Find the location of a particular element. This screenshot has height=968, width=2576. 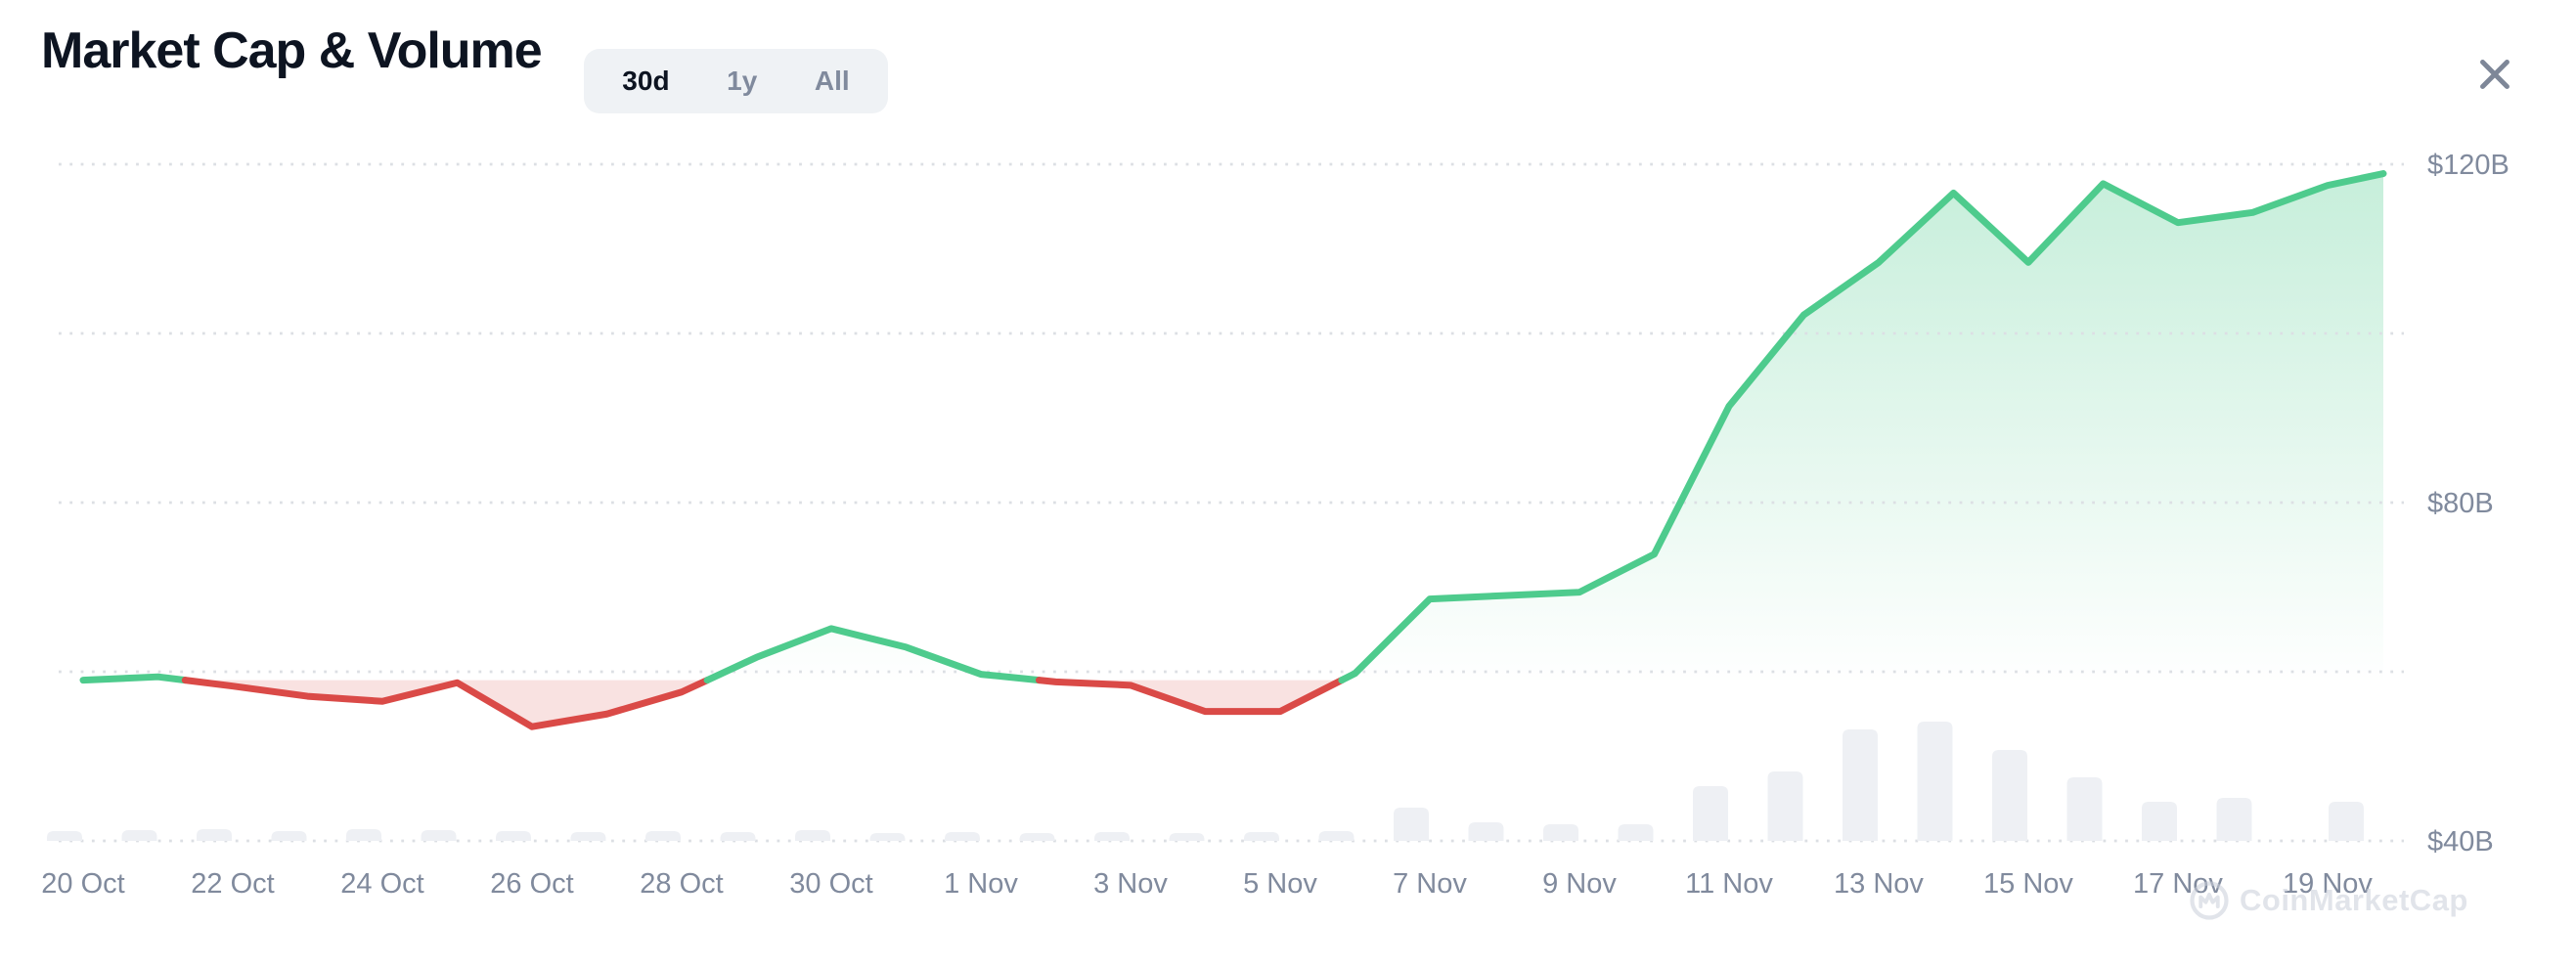

time-range-selector: 30d 1y All is located at coordinates (736, 81).